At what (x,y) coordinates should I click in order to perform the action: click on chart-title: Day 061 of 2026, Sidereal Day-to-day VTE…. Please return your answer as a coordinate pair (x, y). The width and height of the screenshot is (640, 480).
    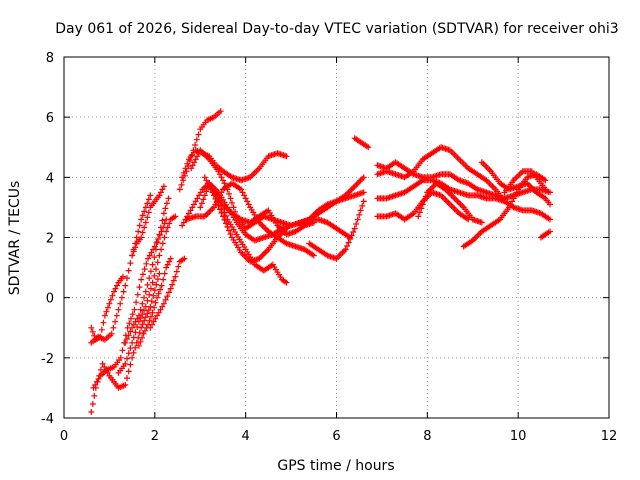
    Looking at the image, I should click on (336, 29).